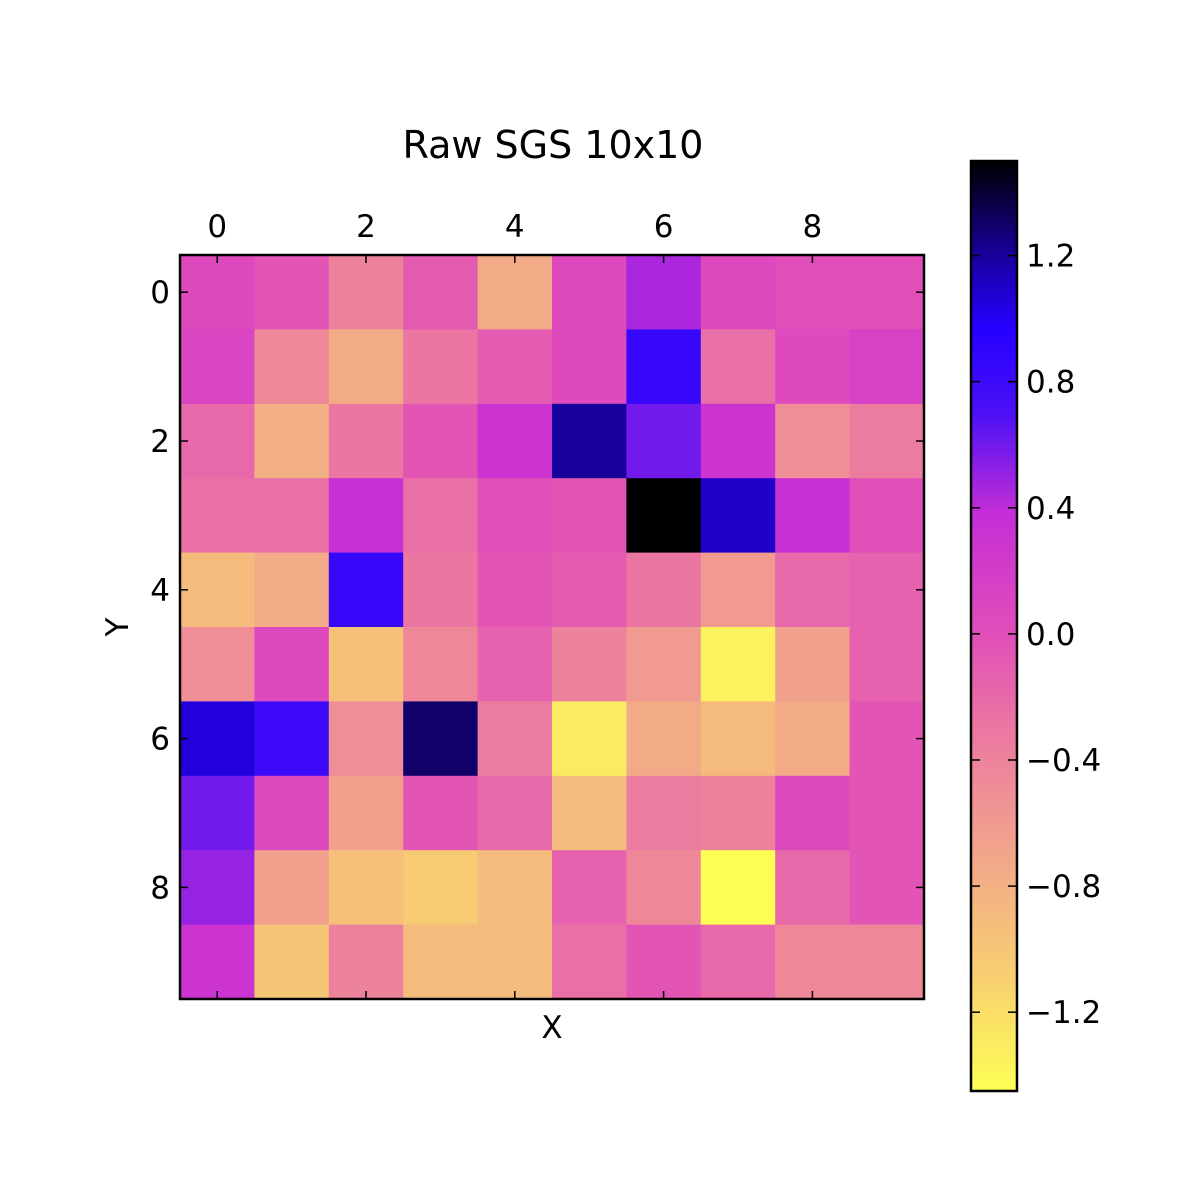 The image size is (1200, 1200). I want to click on x-tick-label: 0, so click(217, 227).